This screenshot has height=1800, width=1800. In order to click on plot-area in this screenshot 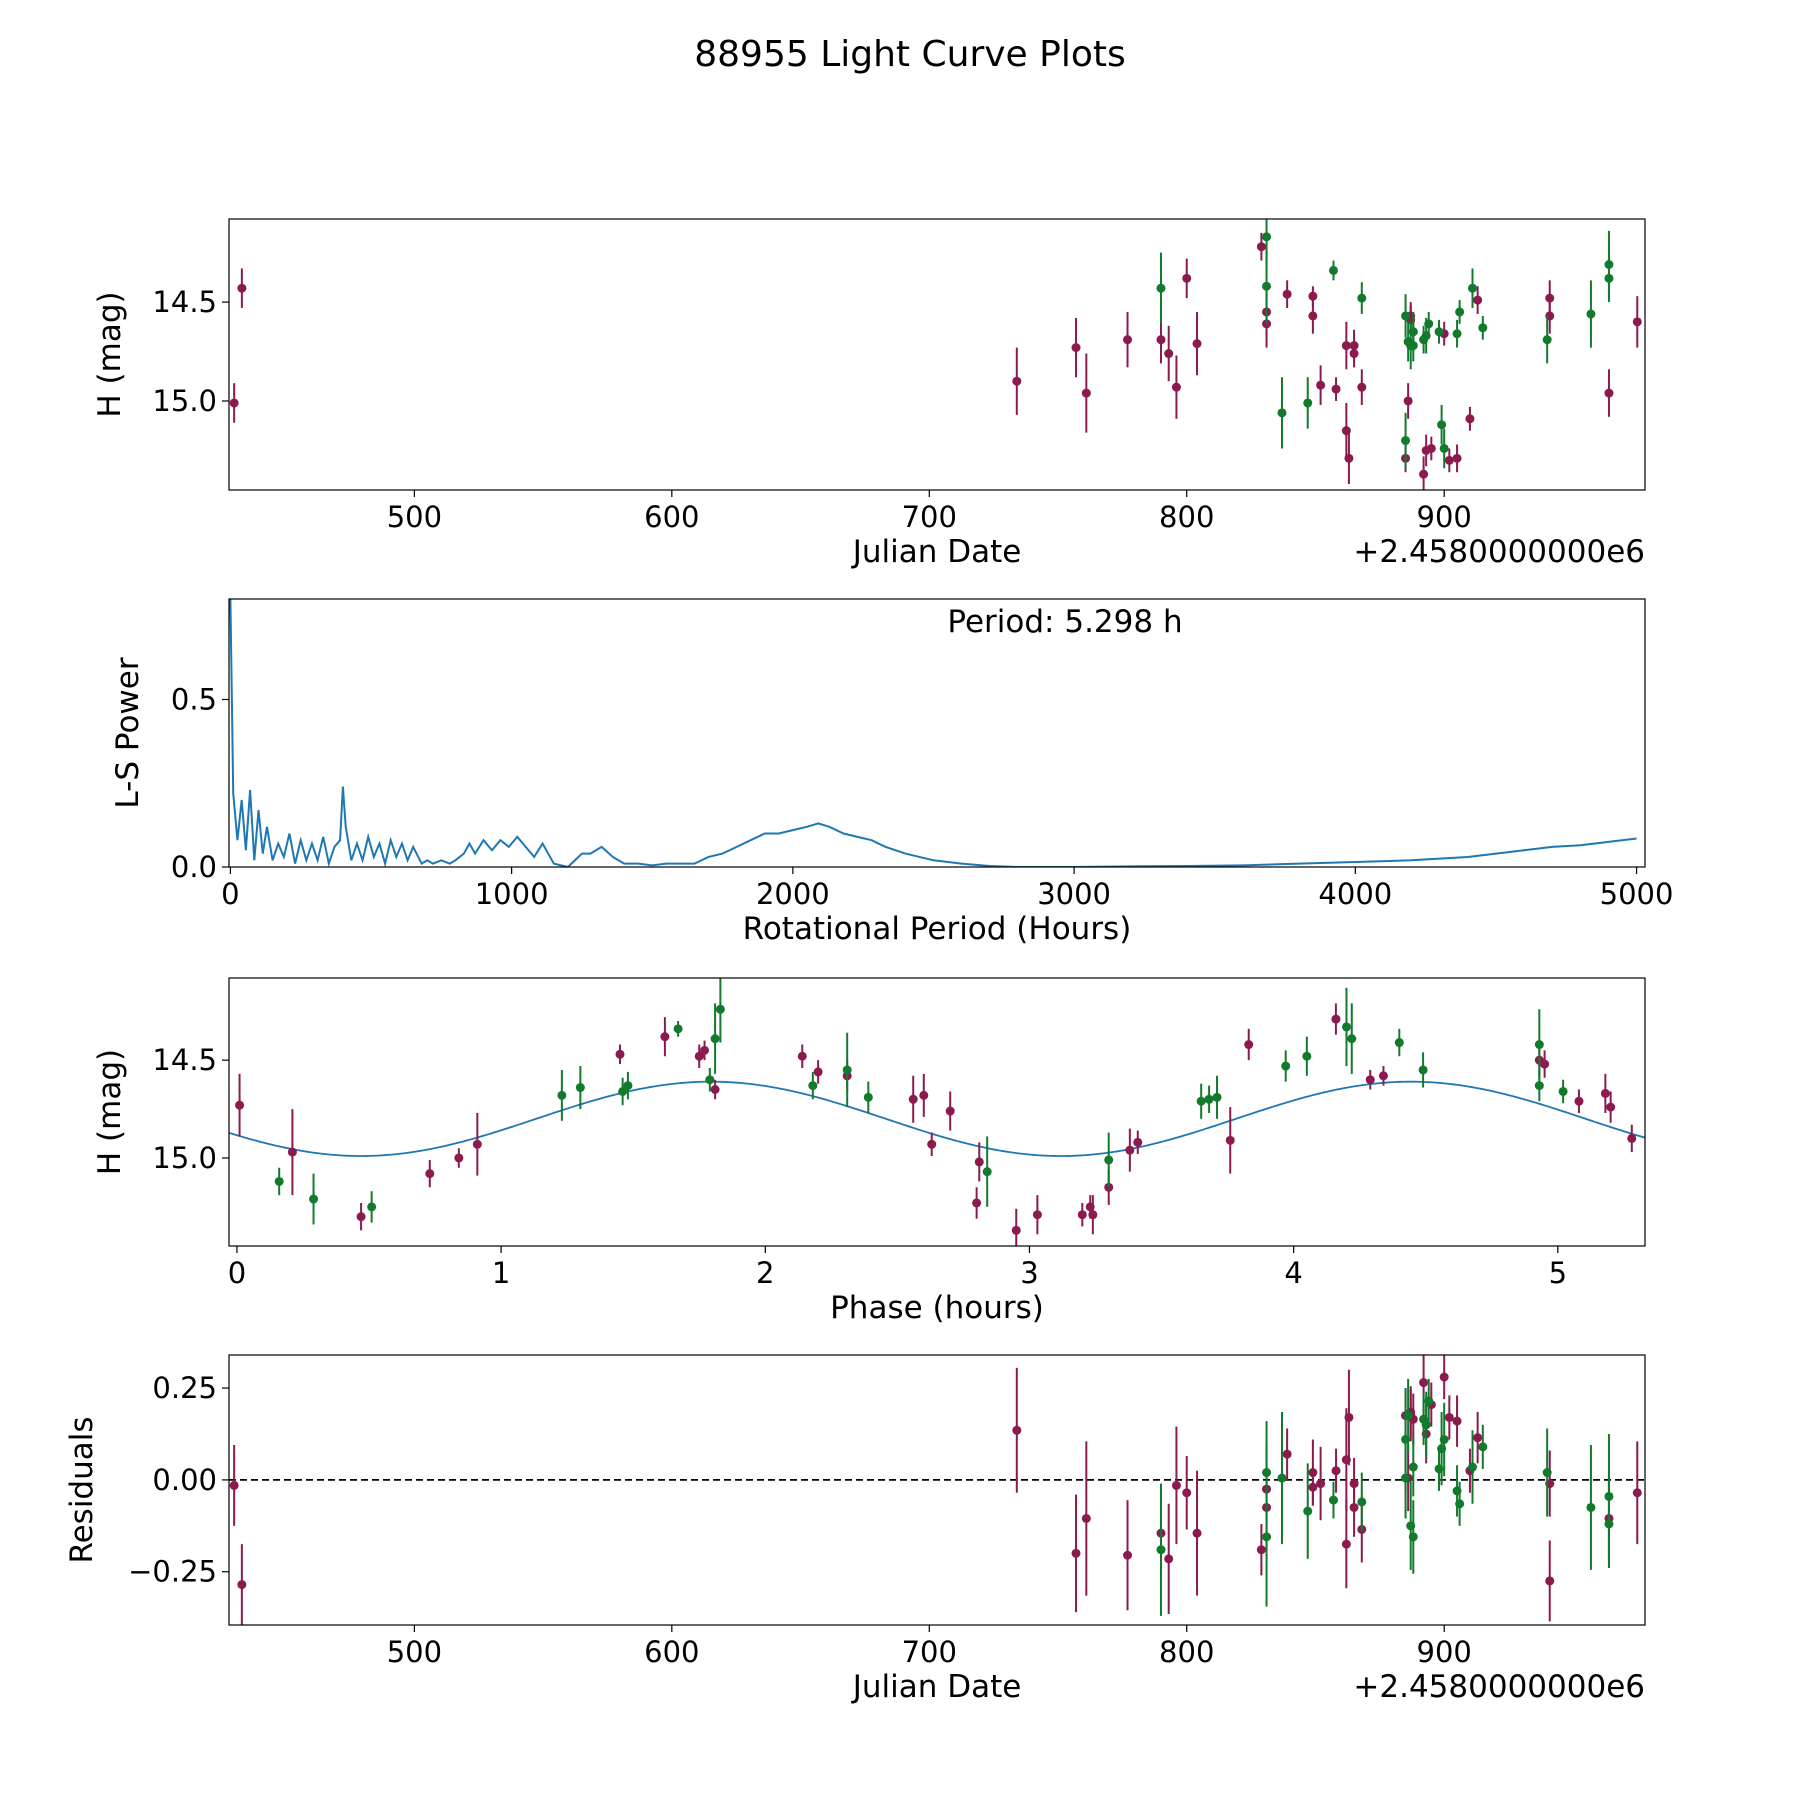, I will do `click(937, 1490)`.